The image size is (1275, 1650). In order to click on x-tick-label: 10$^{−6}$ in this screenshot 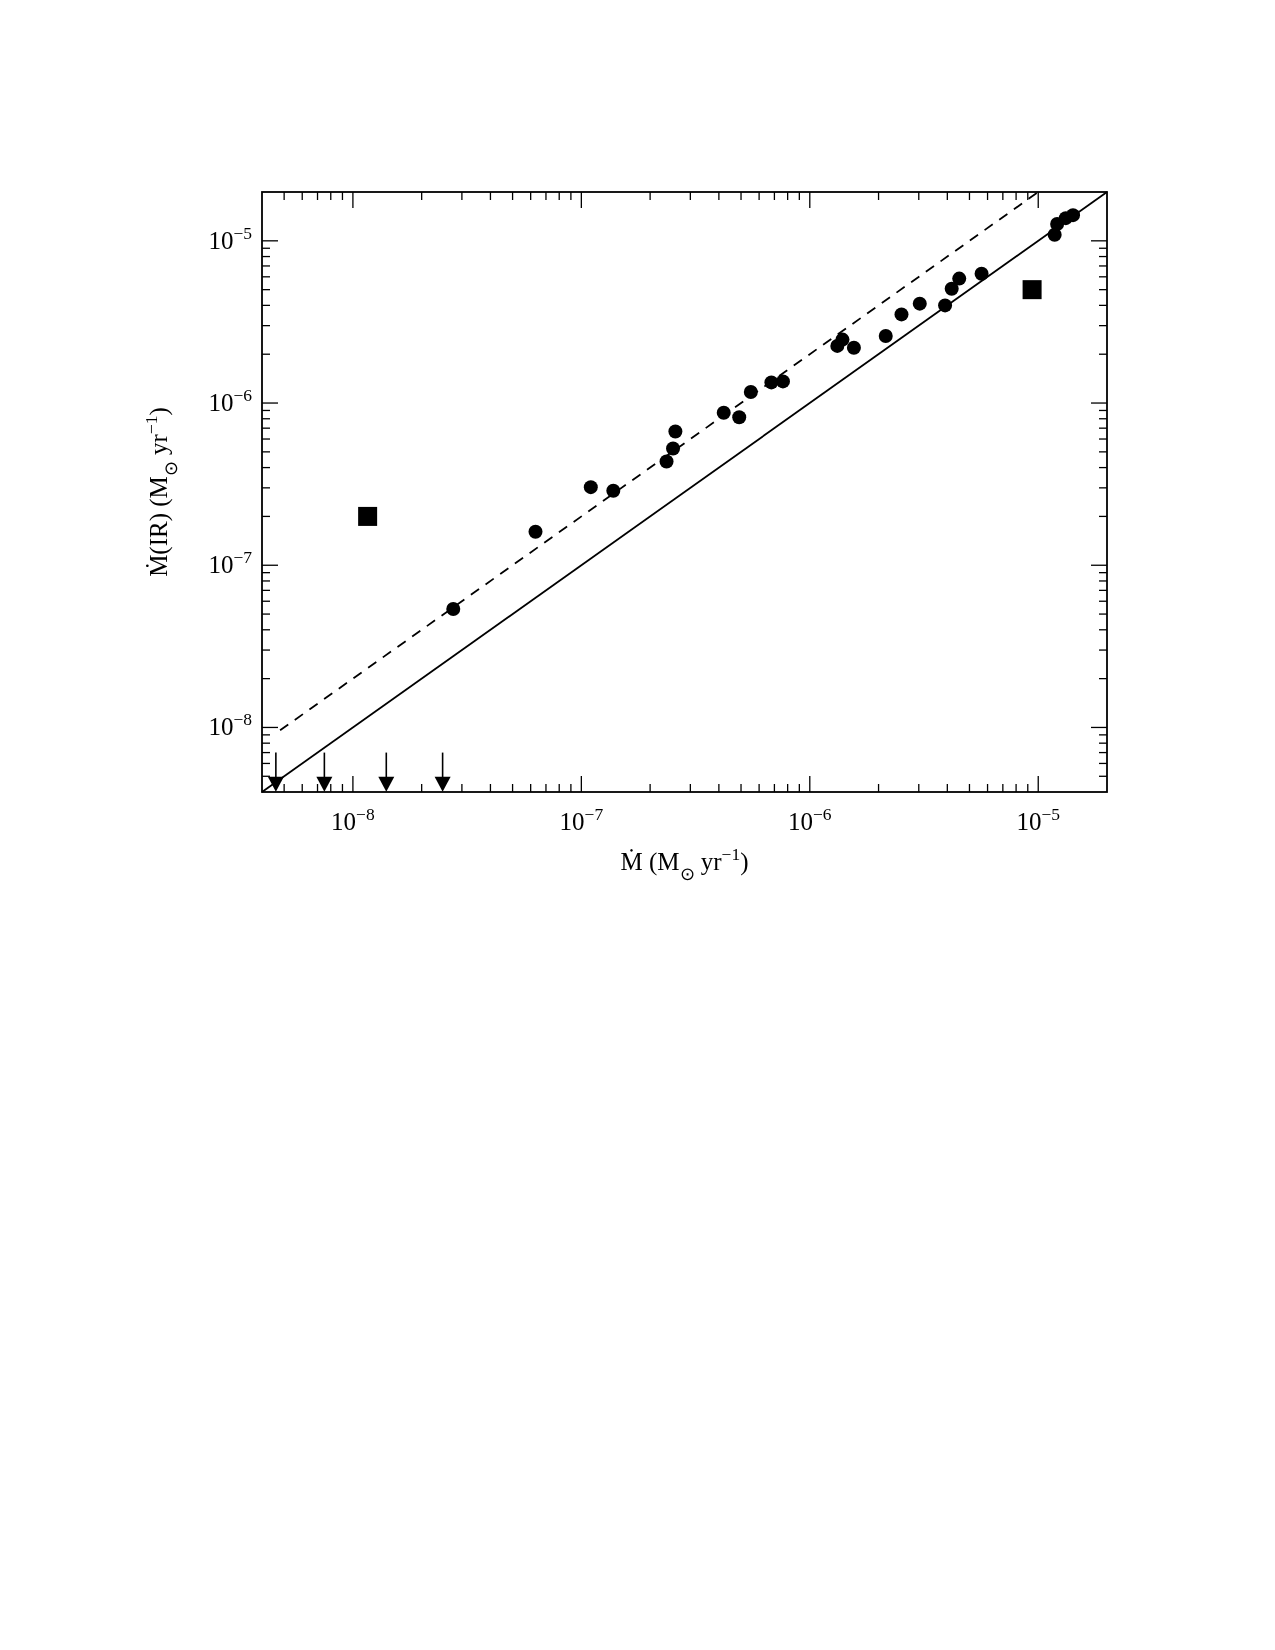, I will do `click(809, 819)`.